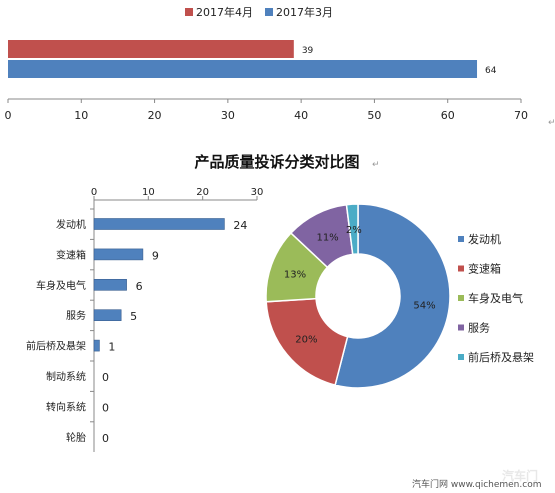  What do you see at coordinates (76, 437) in the screenshot?
I see `category-label: 轮胎` at bounding box center [76, 437].